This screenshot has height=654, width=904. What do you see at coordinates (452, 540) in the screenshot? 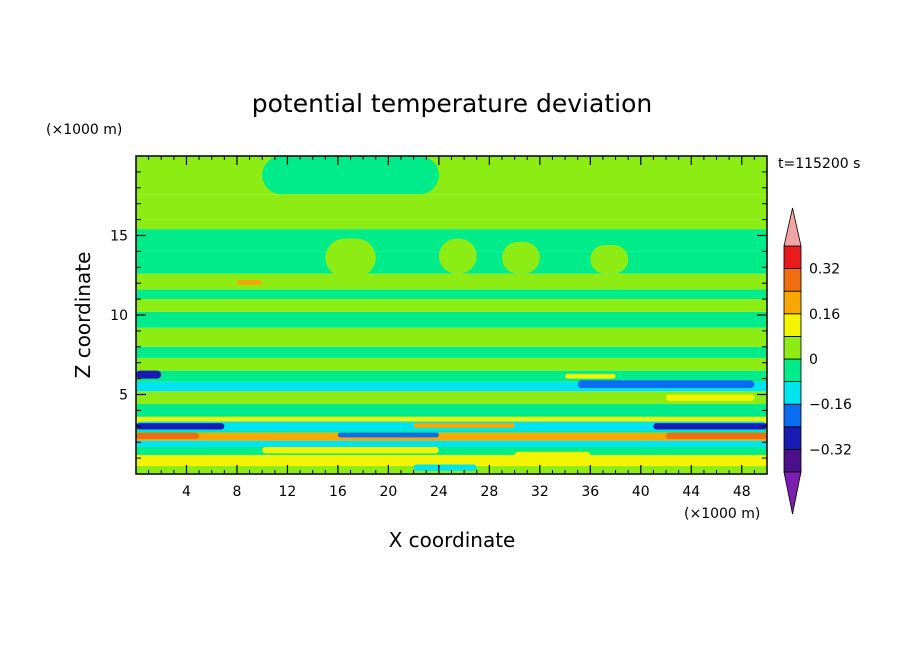
I see `x-axis-label: X coordinate` at bounding box center [452, 540].